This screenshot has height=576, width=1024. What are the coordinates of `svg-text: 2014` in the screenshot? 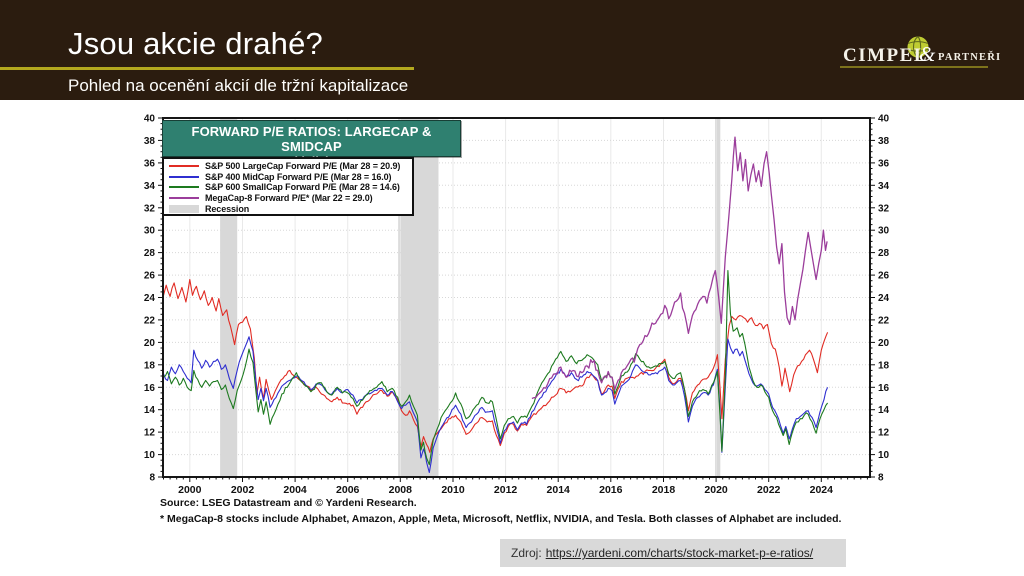 It's located at (559, 490).